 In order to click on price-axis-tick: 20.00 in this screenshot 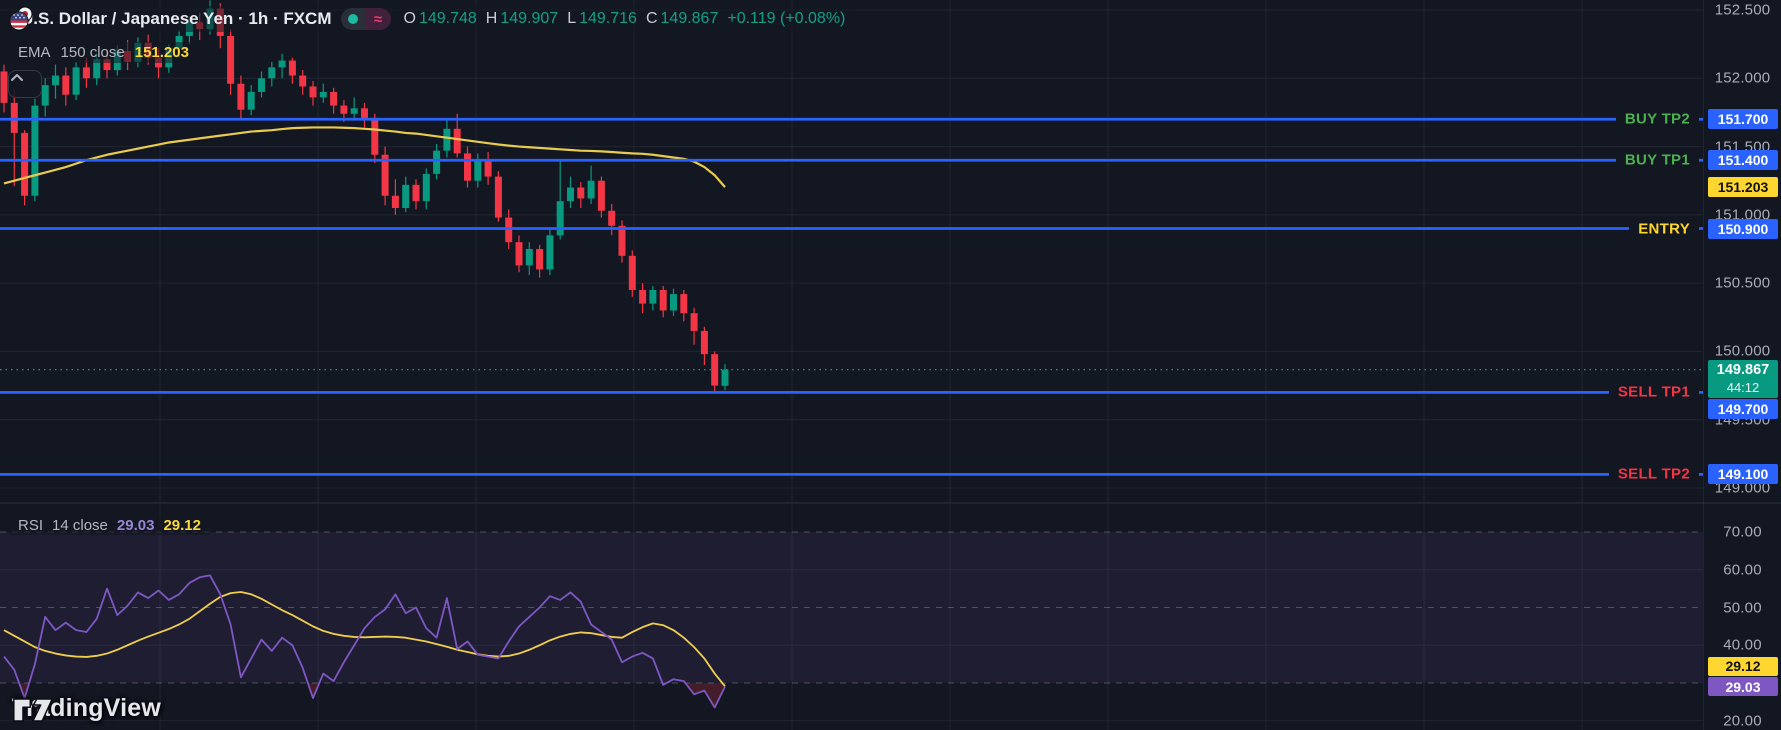, I will do `click(1742, 721)`.